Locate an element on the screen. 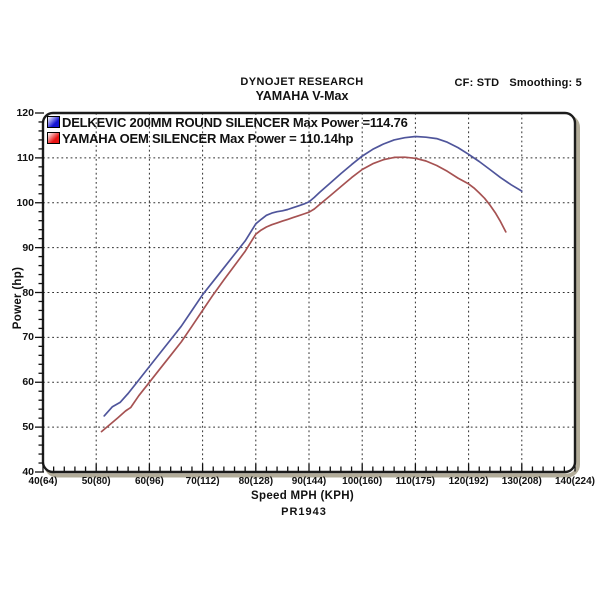  legend-item-yamaha-oem: YAMAHA OEM SILENCER Max Power = 110.14hp is located at coordinates (227, 138).